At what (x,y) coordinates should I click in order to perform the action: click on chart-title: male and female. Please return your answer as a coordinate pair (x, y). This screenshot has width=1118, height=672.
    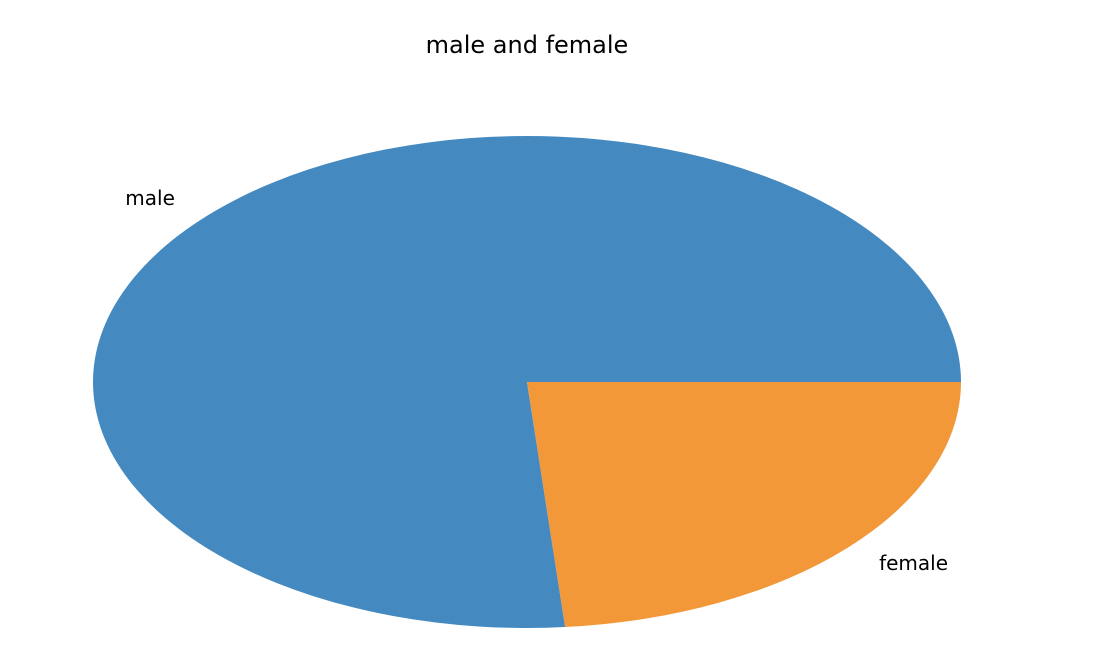
    Looking at the image, I should click on (527, 45).